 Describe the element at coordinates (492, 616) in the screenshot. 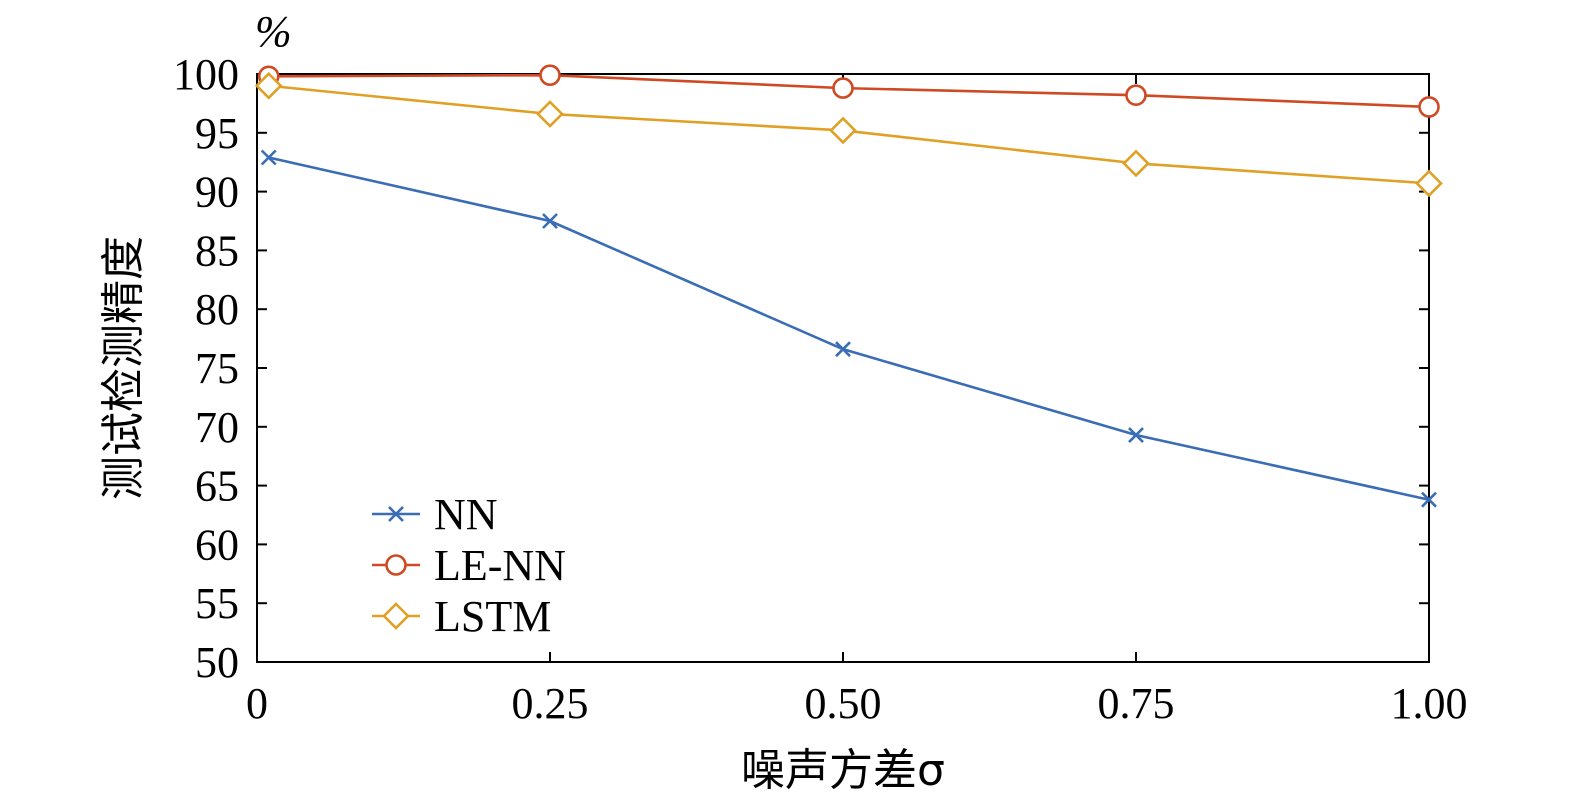

I see `legend-label: LSTM` at that location.